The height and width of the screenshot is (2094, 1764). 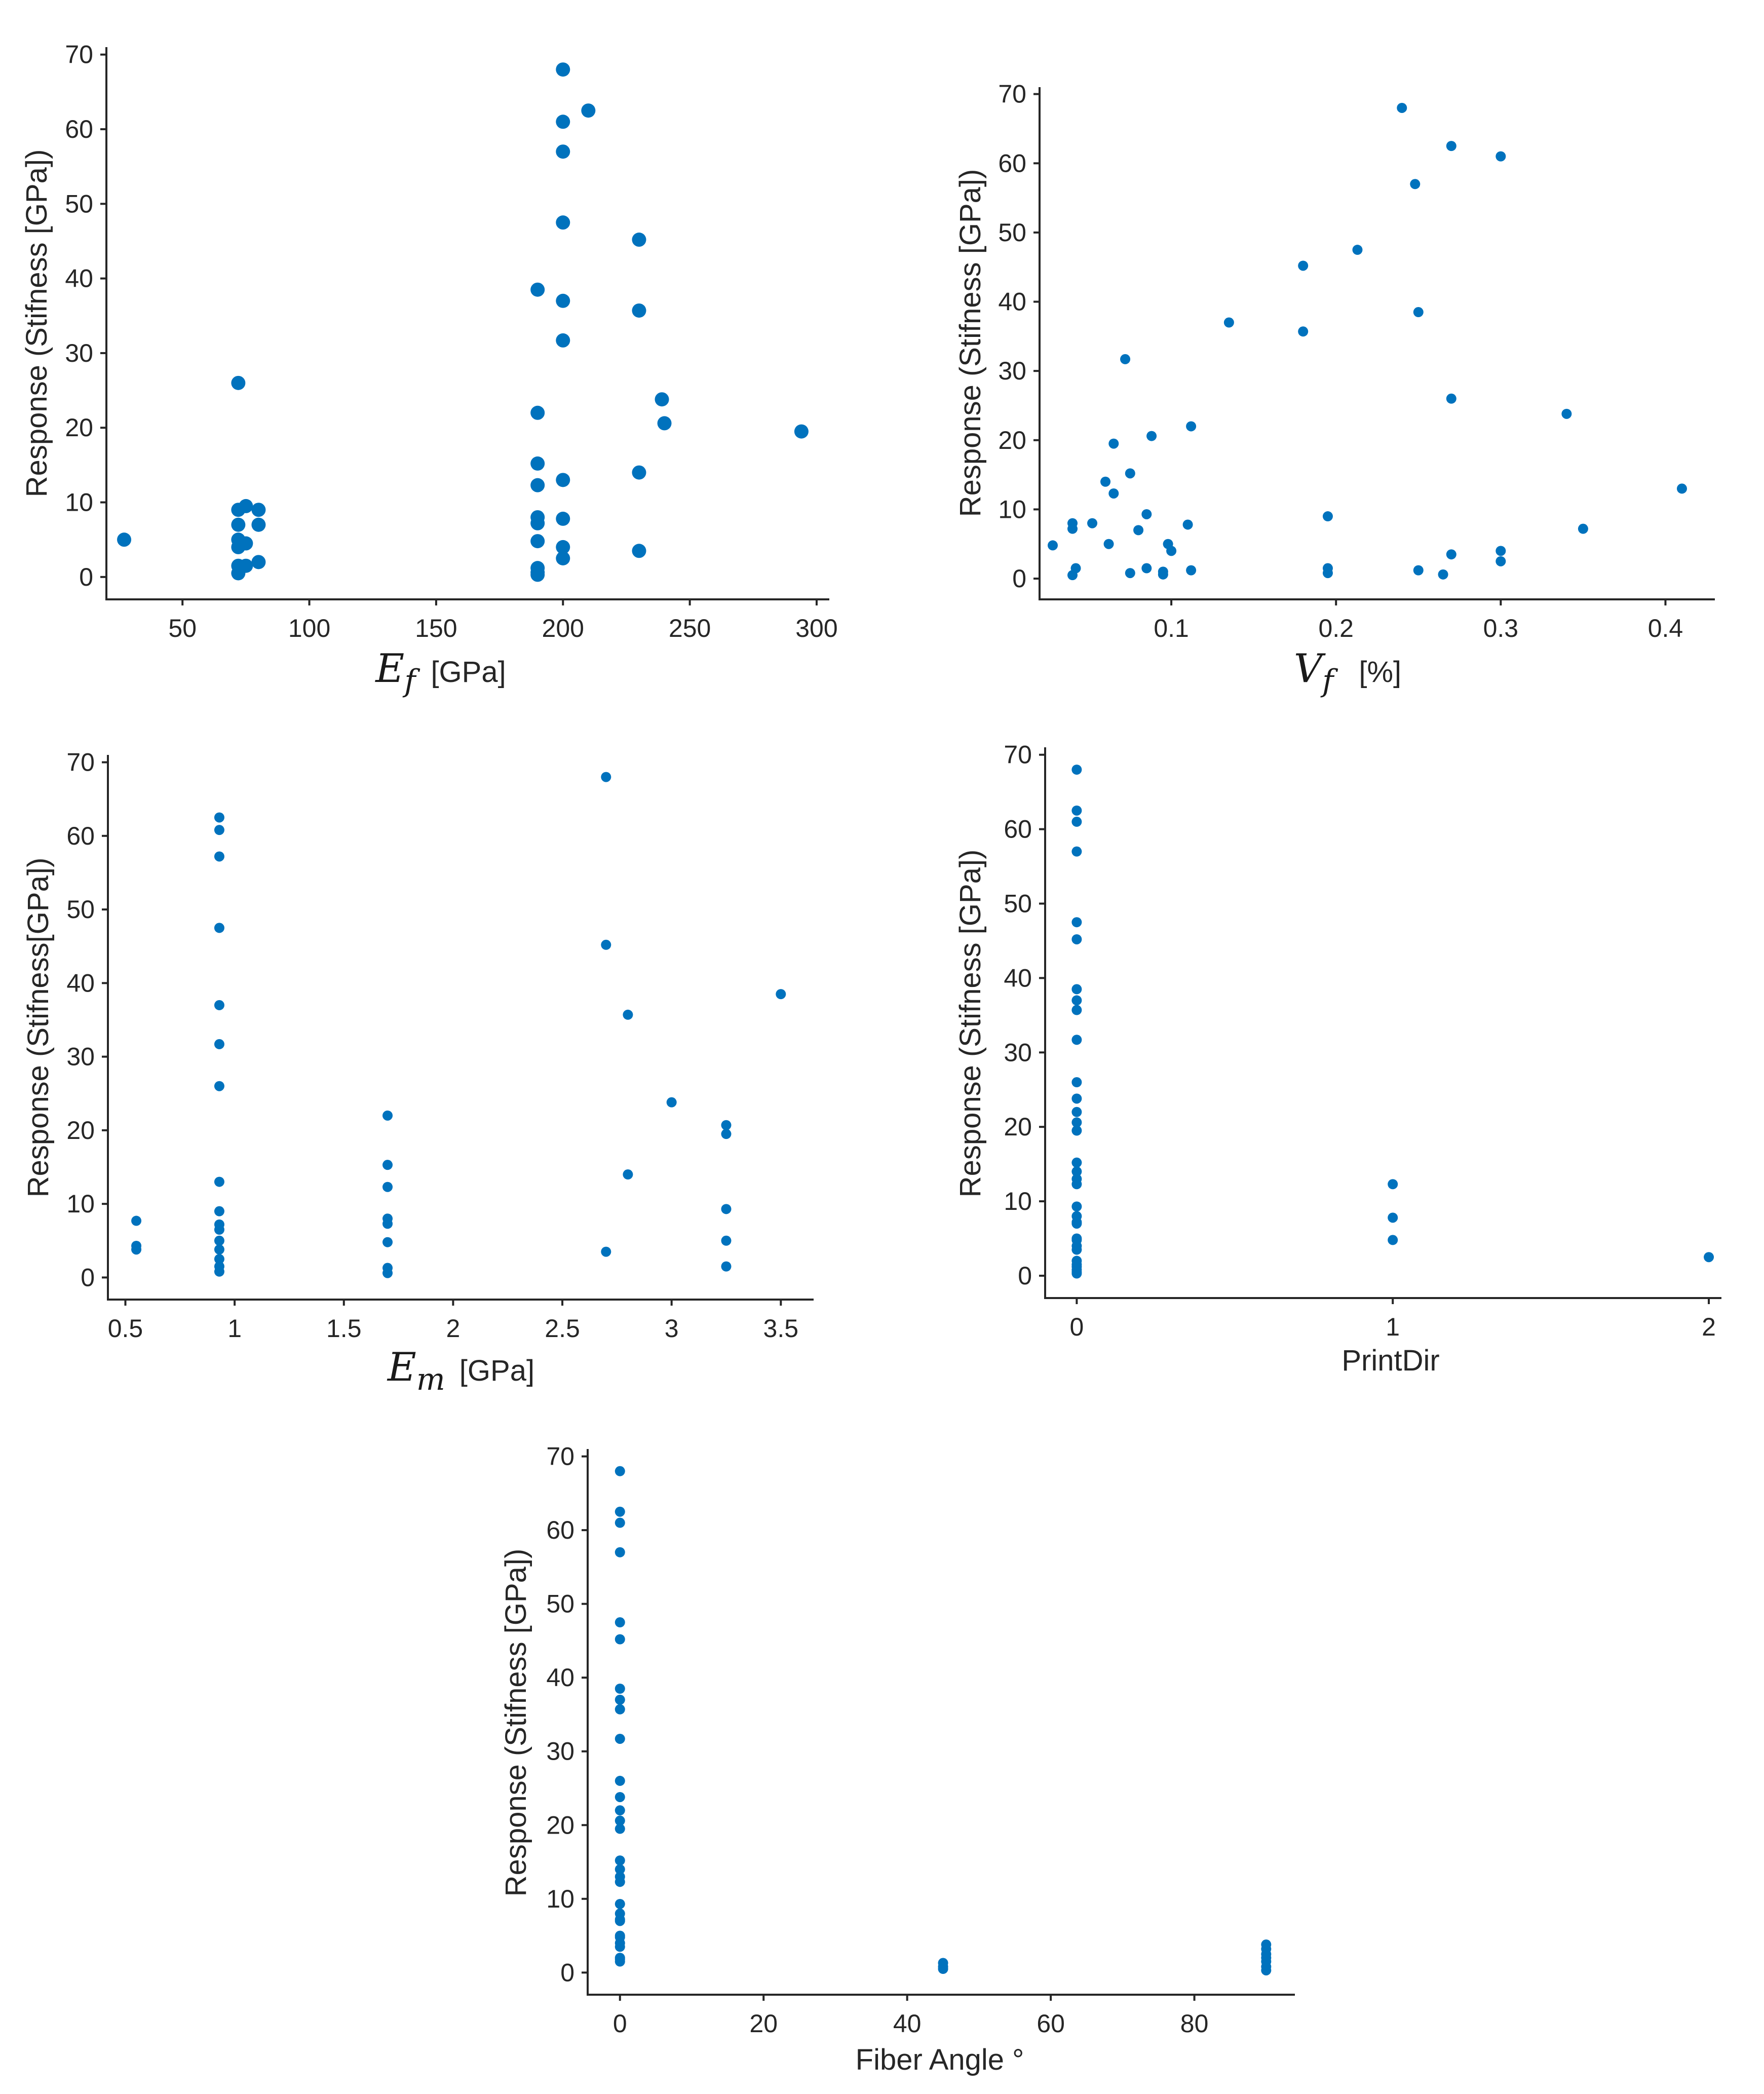 I want to click on fiberangle-y-tick-label: 10, so click(x=560, y=1899).